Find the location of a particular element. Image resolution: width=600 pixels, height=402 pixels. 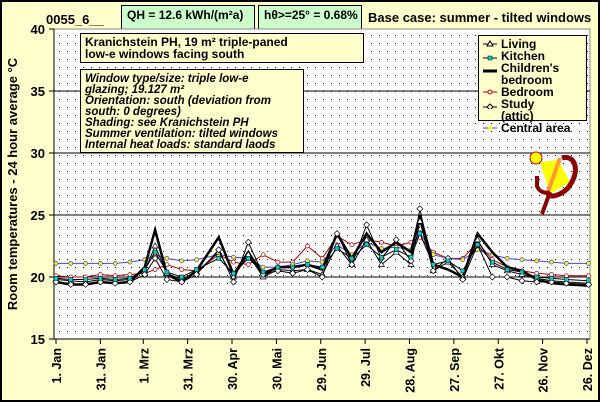

y-tick-label: 15 is located at coordinates (38, 339).